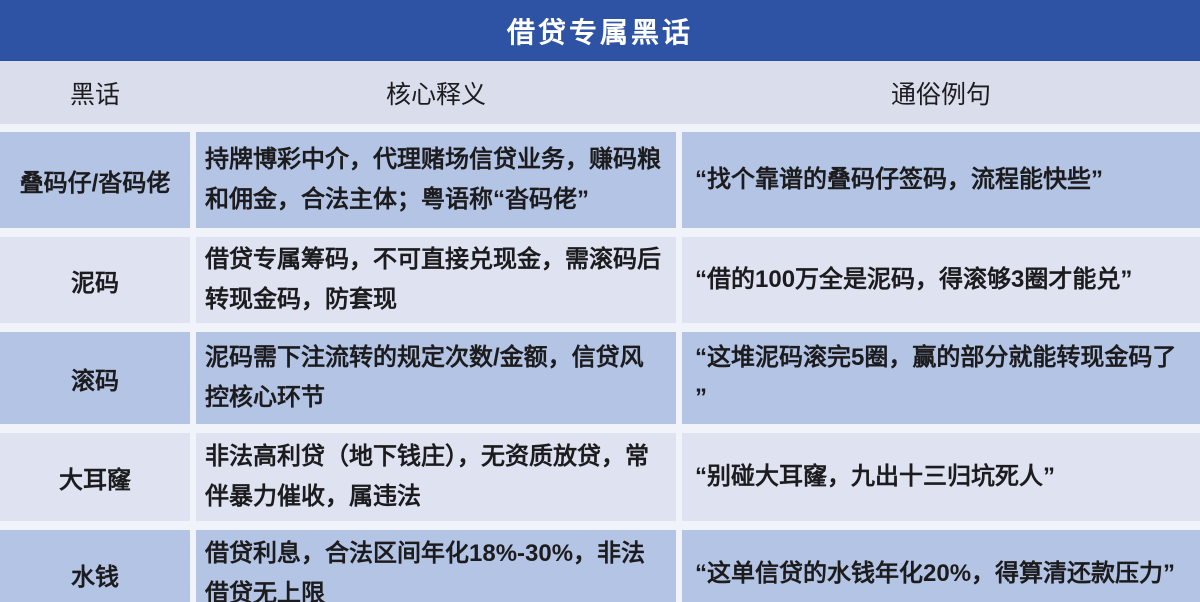  I want to click on column-header-definition-label: 核心释义, so click(435, 94).